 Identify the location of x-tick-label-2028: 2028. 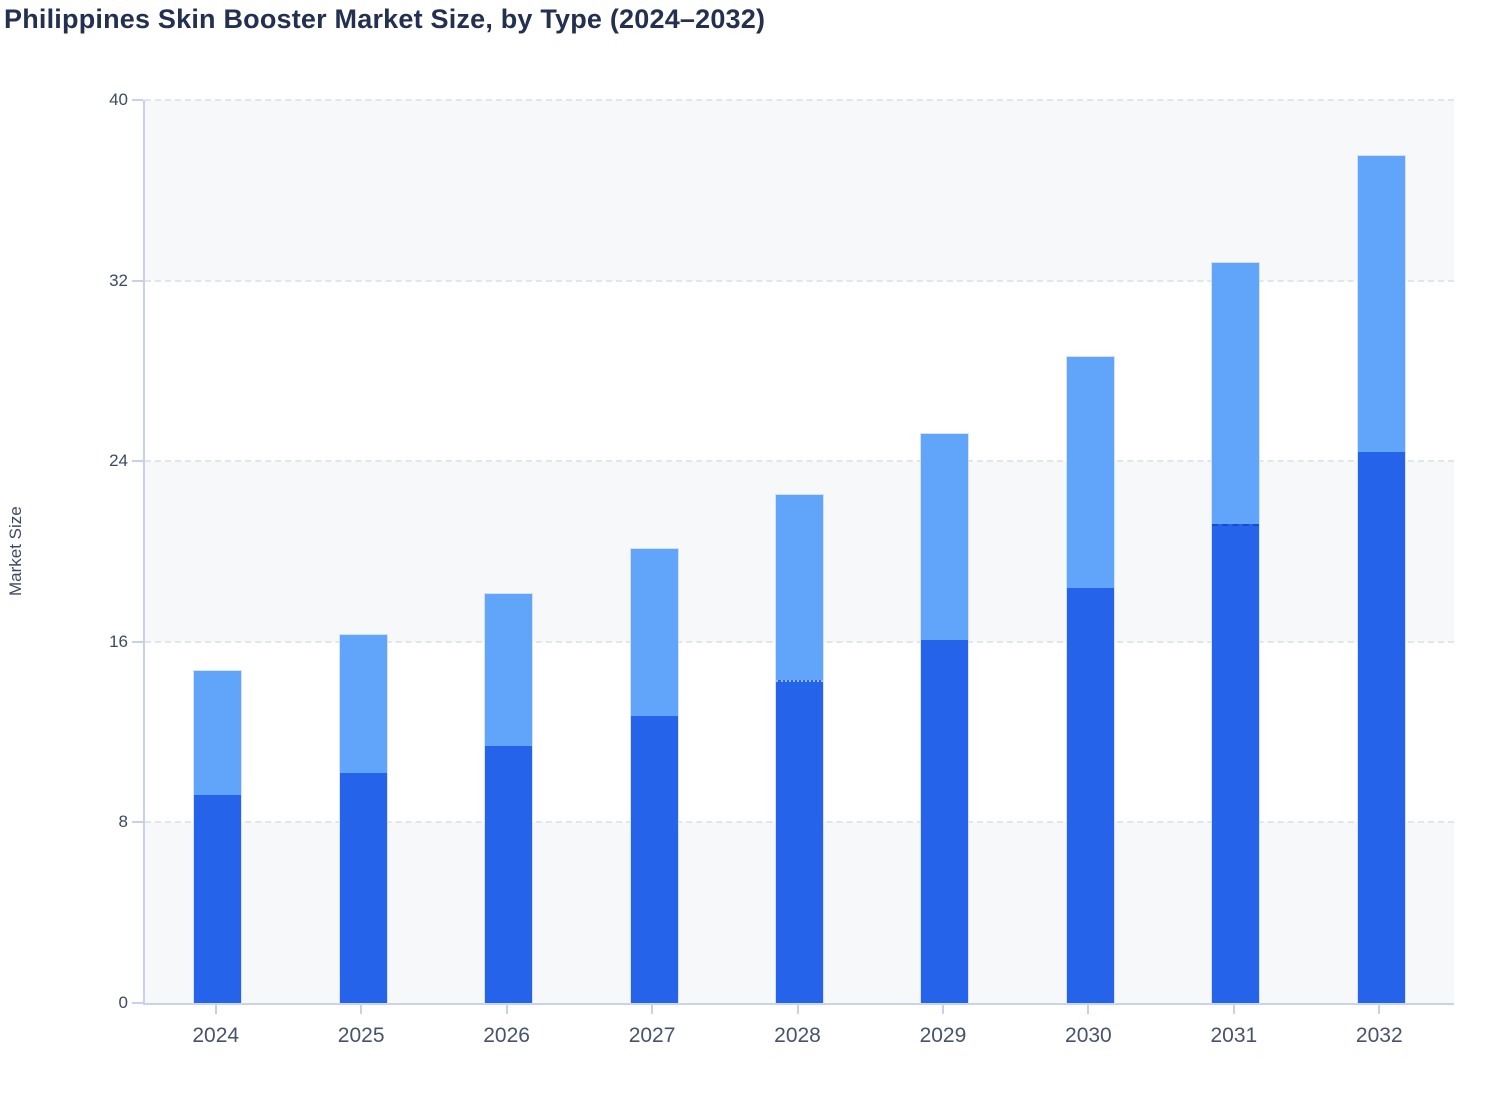
(797, 1035).